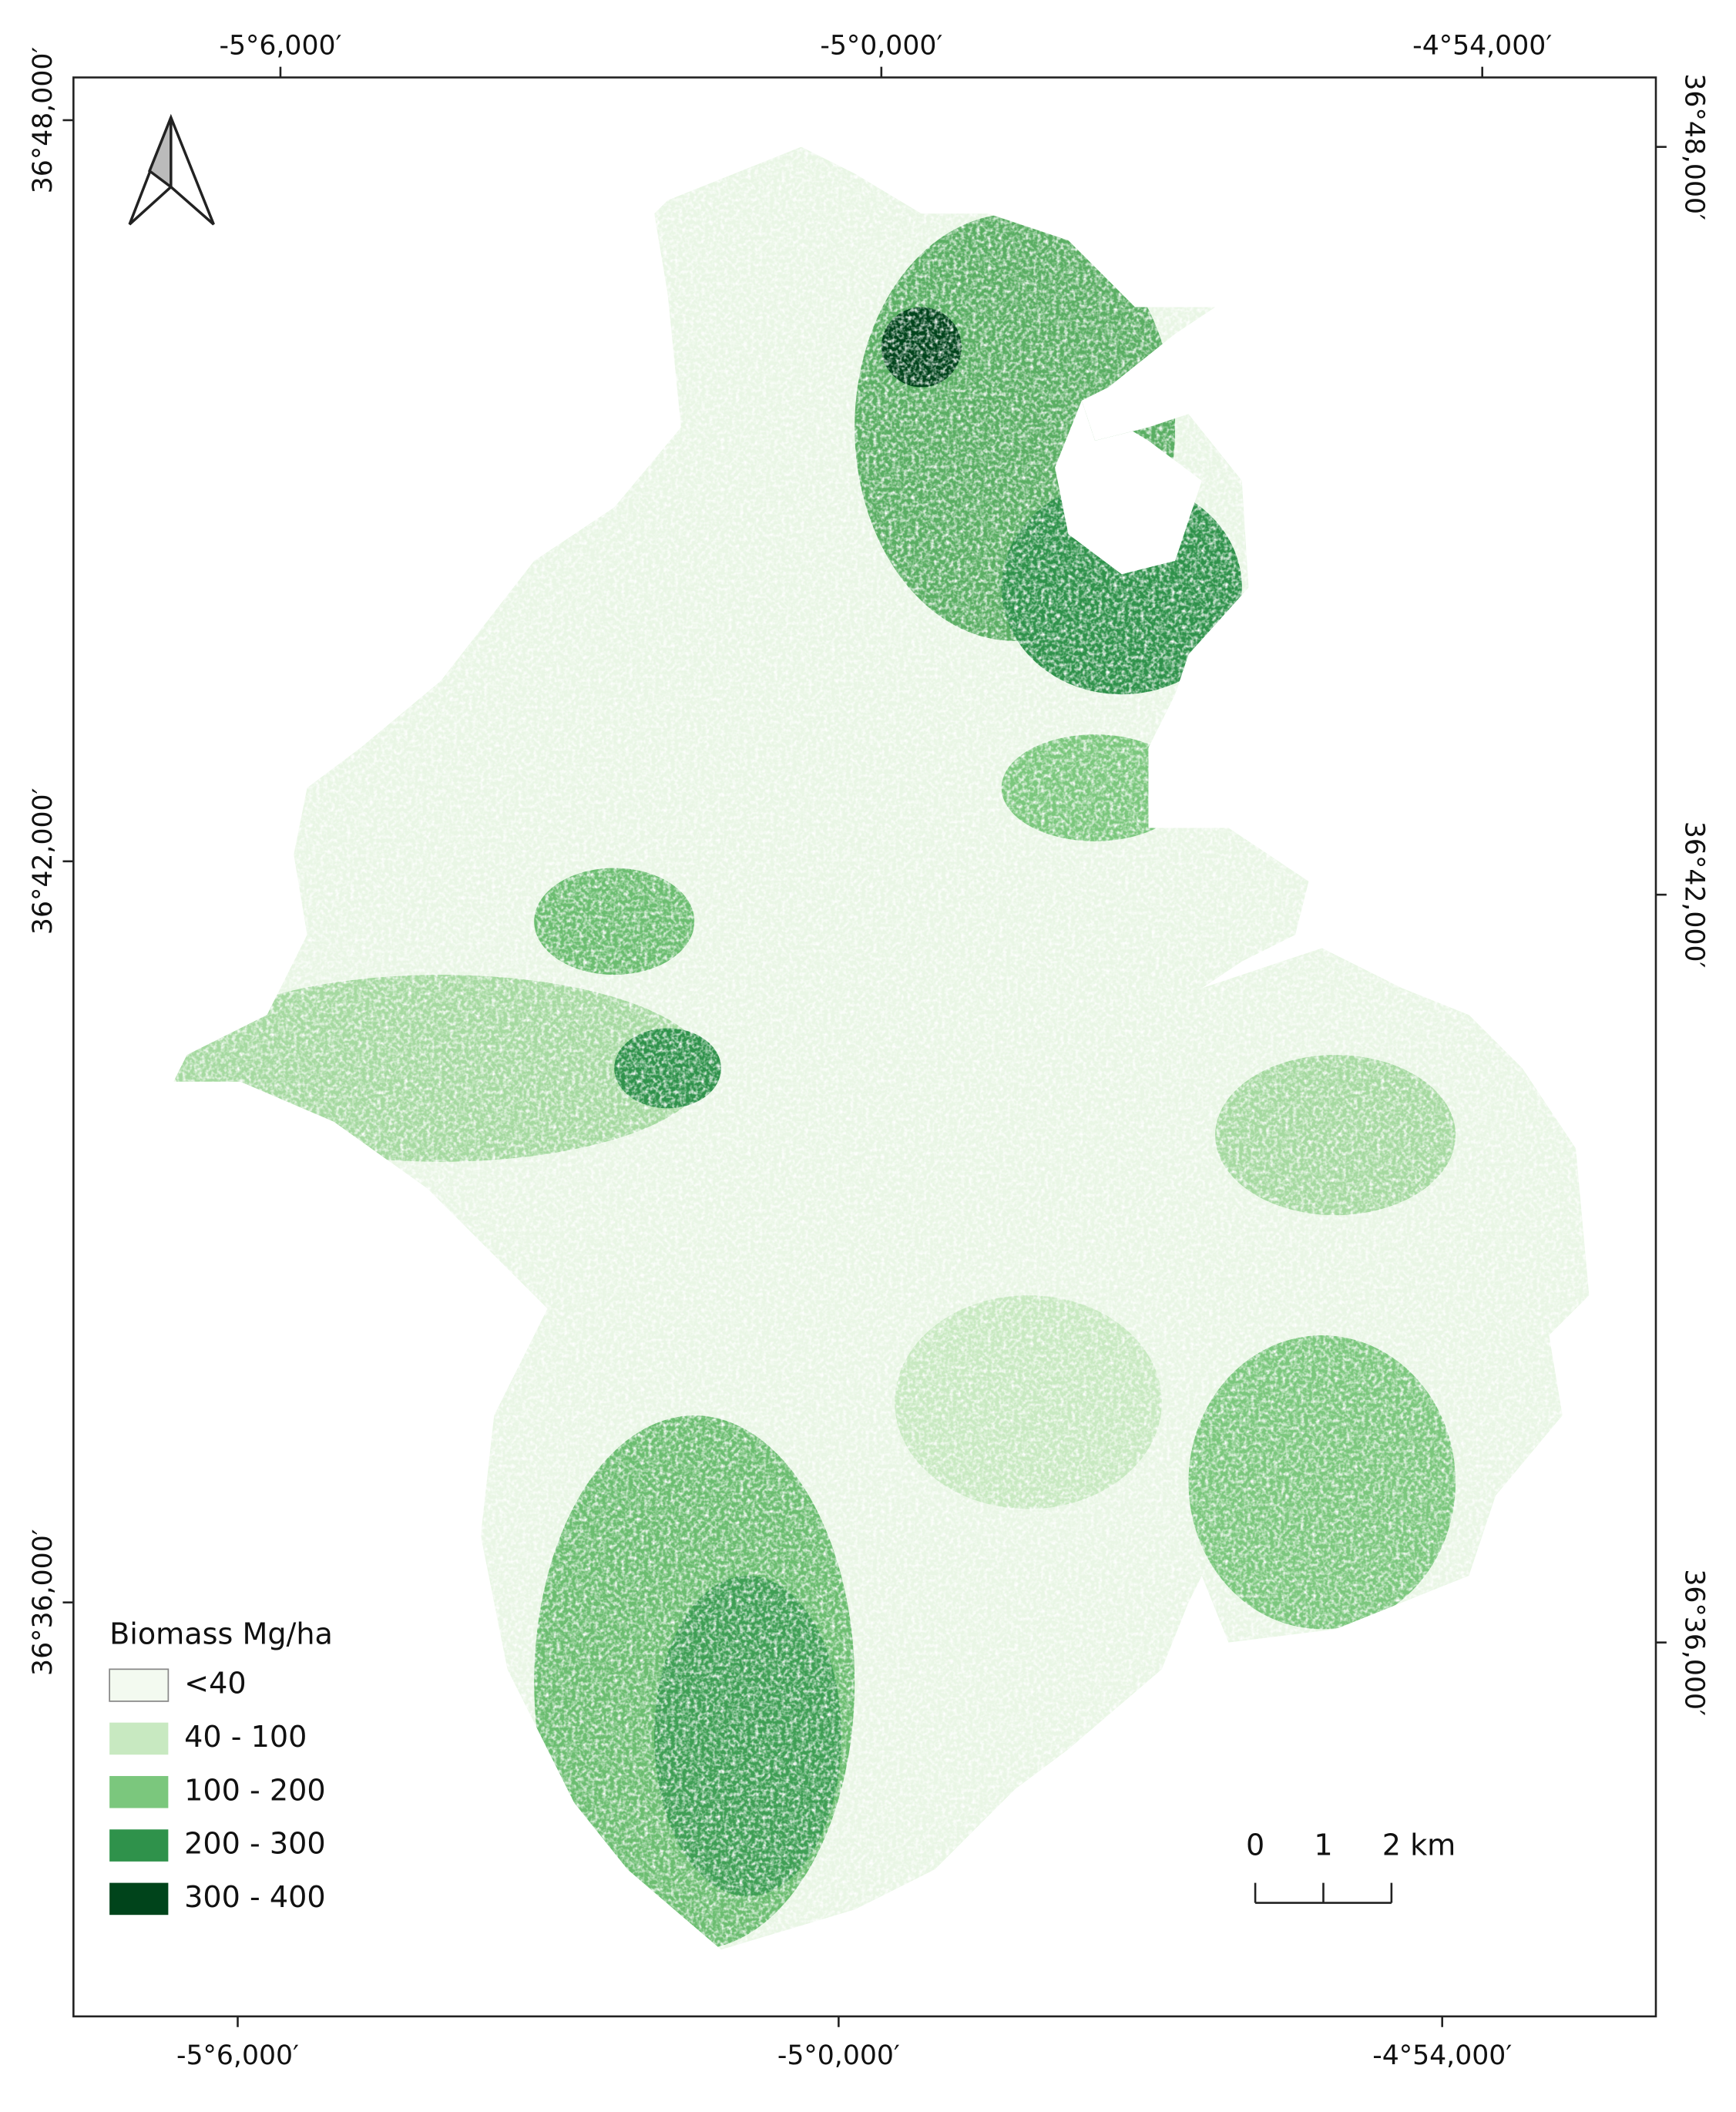  I want to click on bottom-label: -5°6,000′, so click(237, 2055).